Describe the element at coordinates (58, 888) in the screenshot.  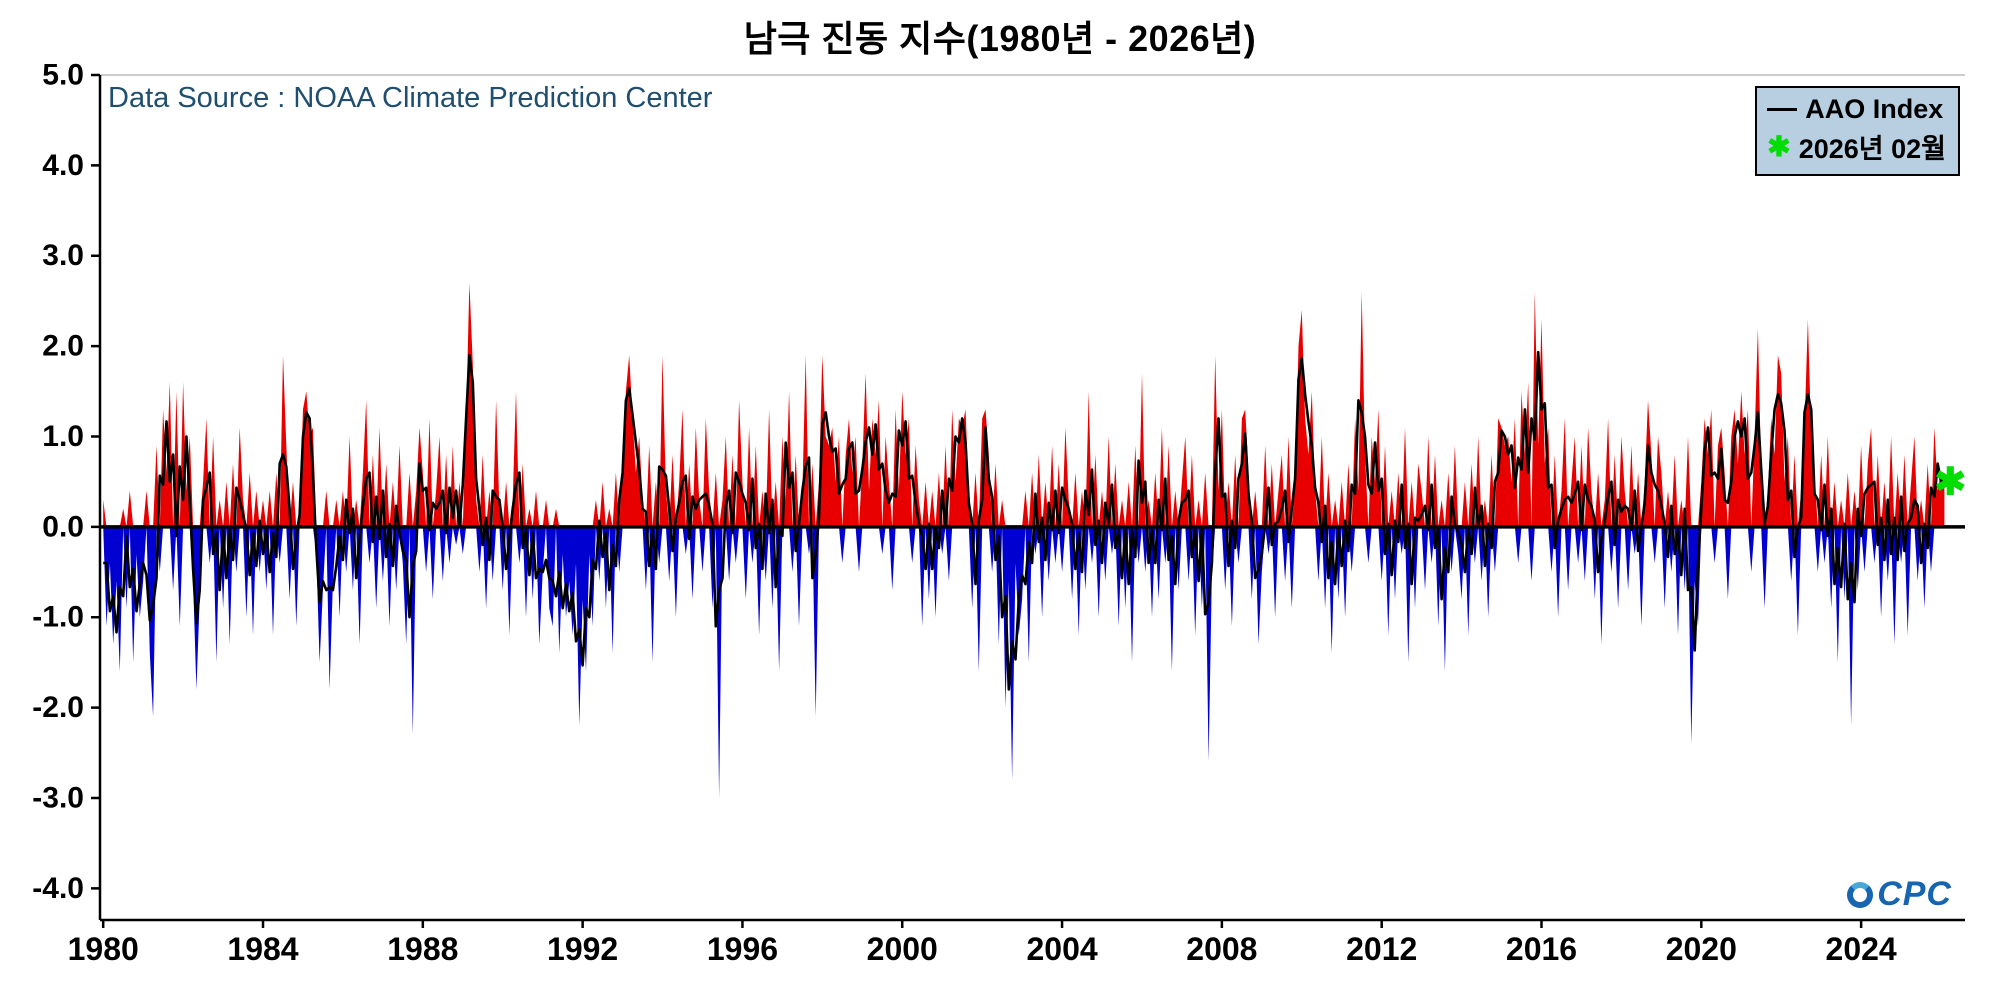
I see `svg-text: -4.0` at that location.